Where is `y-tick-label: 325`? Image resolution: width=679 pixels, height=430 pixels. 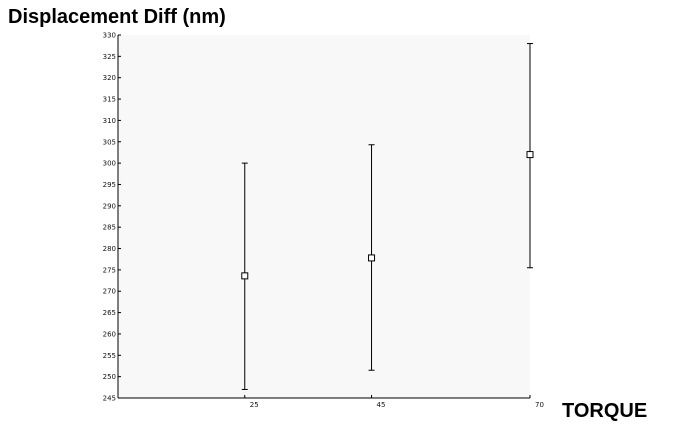 y-tick-label: 325 is located at coordinates (109, 57).